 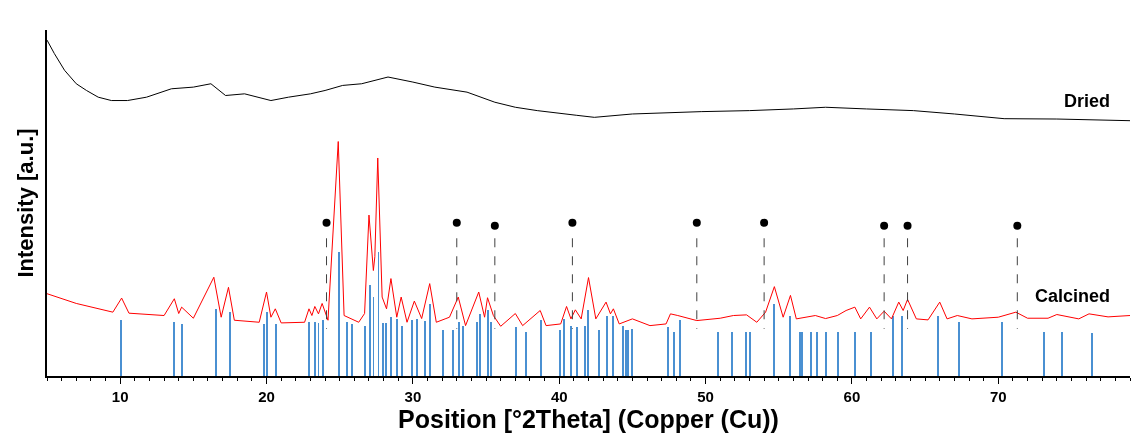 What do you see at coordinates (25, 203) in the screenshot?
I see `y-axis-title: Intensity [a.u.]` at bounding box center [25, 203].